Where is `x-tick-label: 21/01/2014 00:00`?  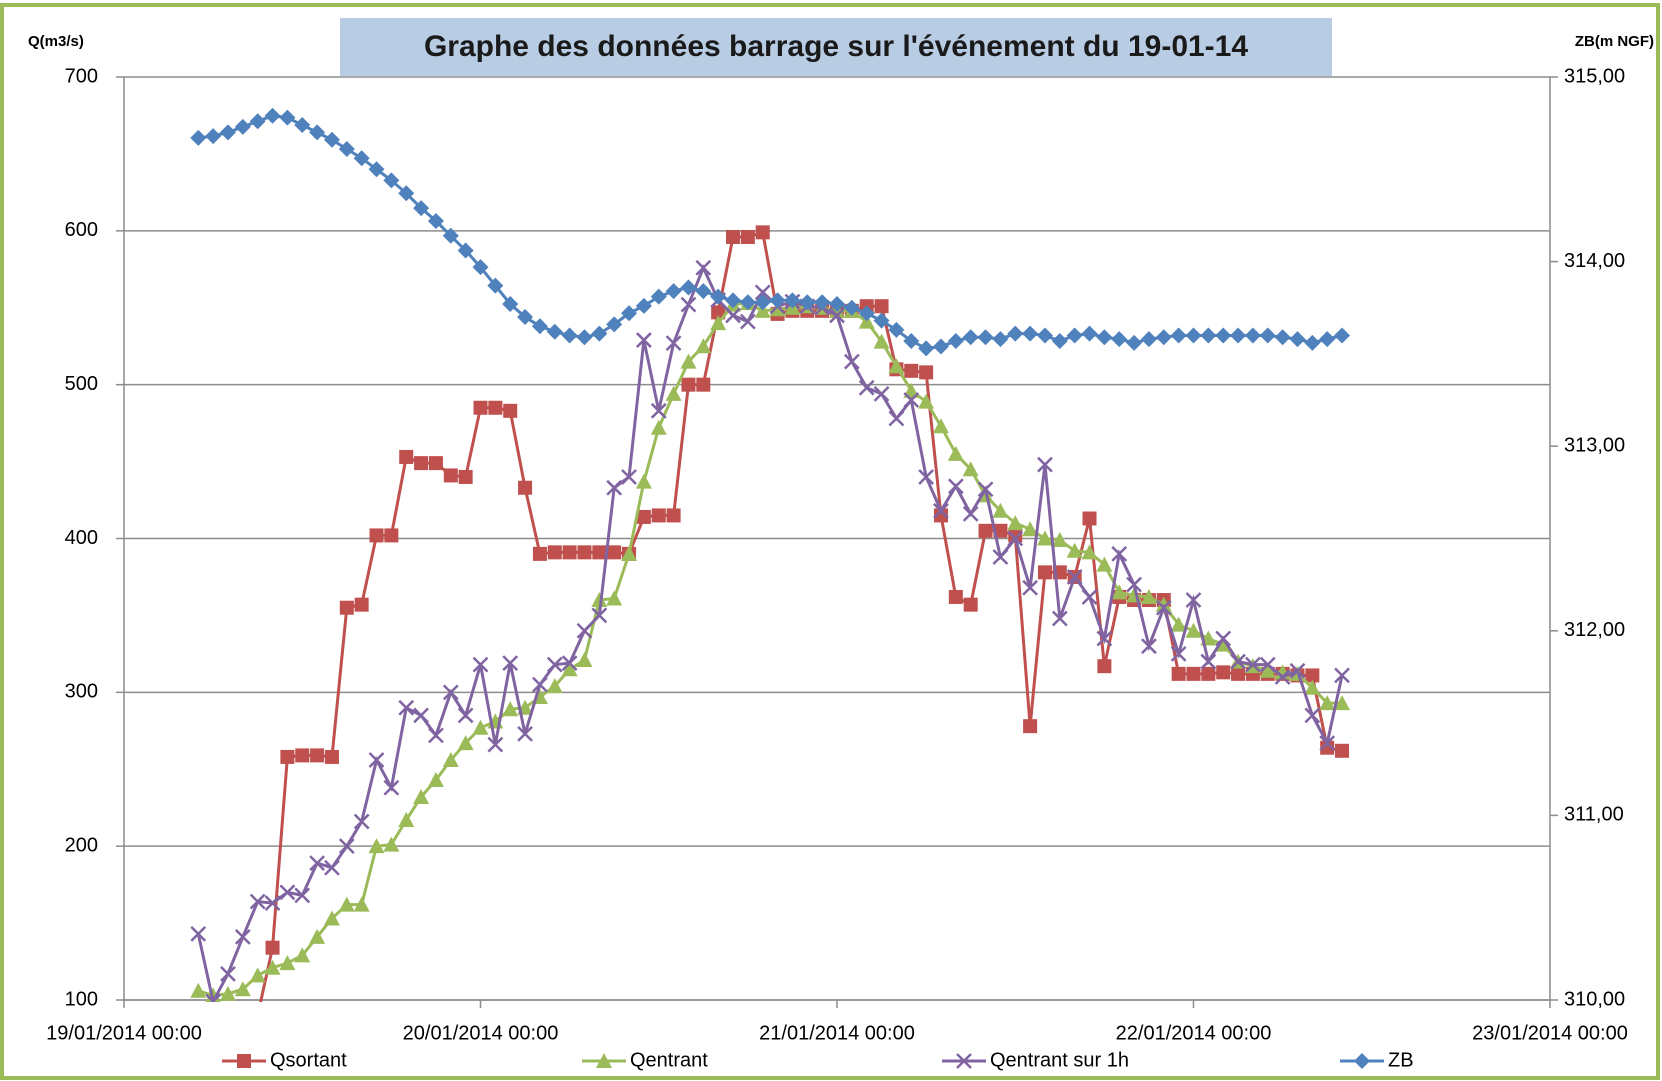
x-tick-label: 21/01/2014 00:00 is located at coordinates (837, 1033).